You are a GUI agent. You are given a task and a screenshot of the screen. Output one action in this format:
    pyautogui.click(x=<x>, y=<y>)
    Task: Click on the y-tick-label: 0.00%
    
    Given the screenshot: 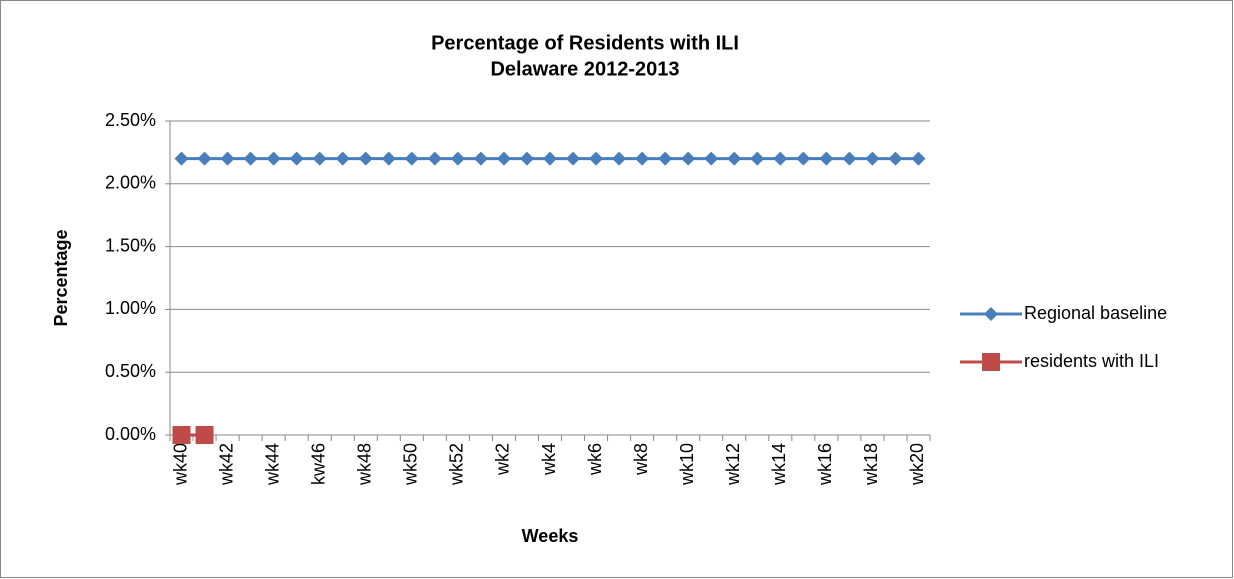 What is the action you would take?
    pyautogui.click(x=130, y=434)
    